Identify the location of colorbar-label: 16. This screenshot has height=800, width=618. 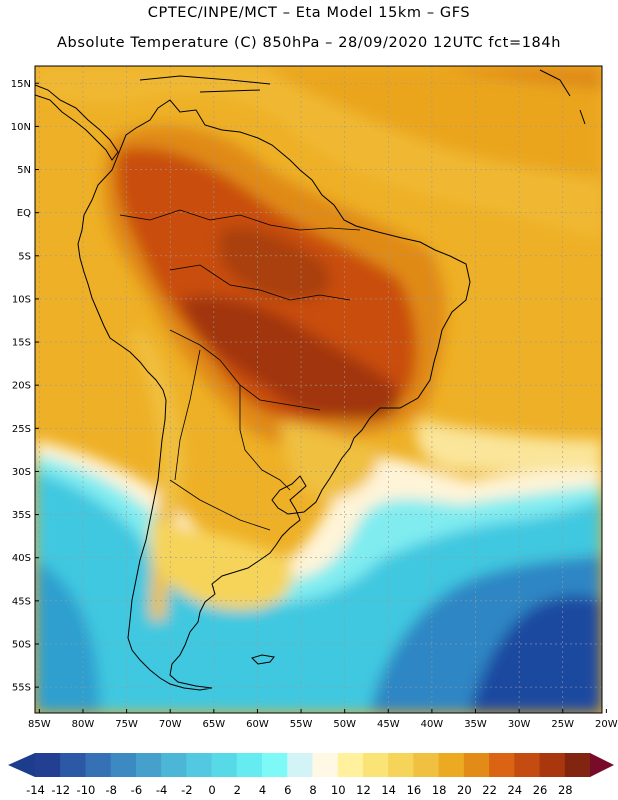
(414, 790).